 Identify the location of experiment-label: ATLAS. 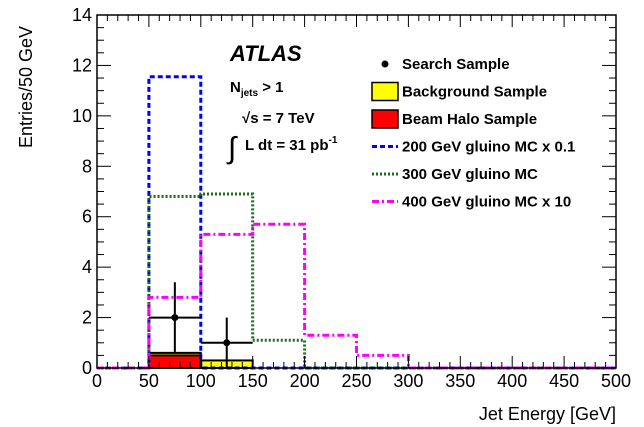
(265, 53).